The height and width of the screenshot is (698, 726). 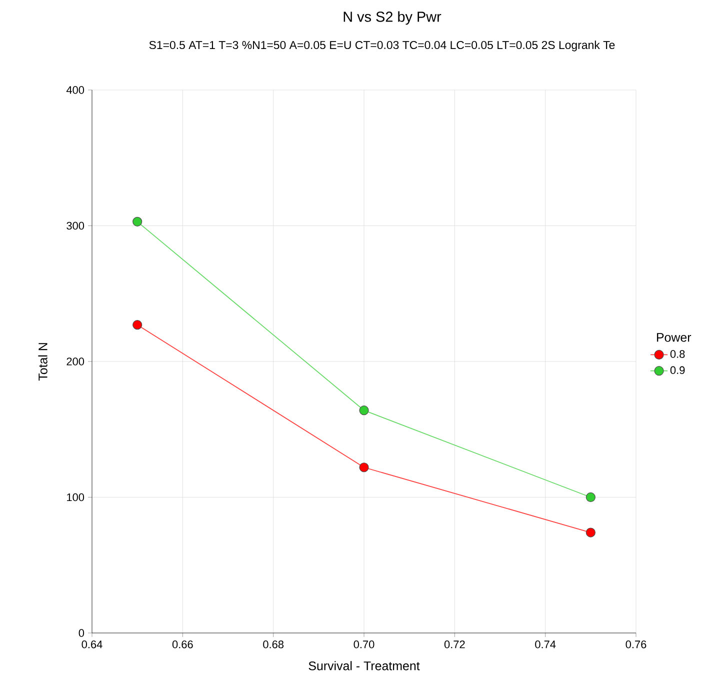 I want to click on y-tick-label: 300, so click(x=75, y=226).